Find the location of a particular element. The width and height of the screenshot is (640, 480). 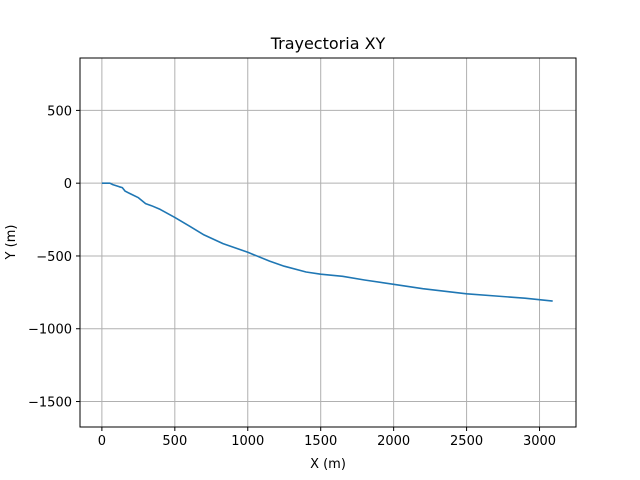

x-tick-label: 500 is located at coordinates (174, 441).